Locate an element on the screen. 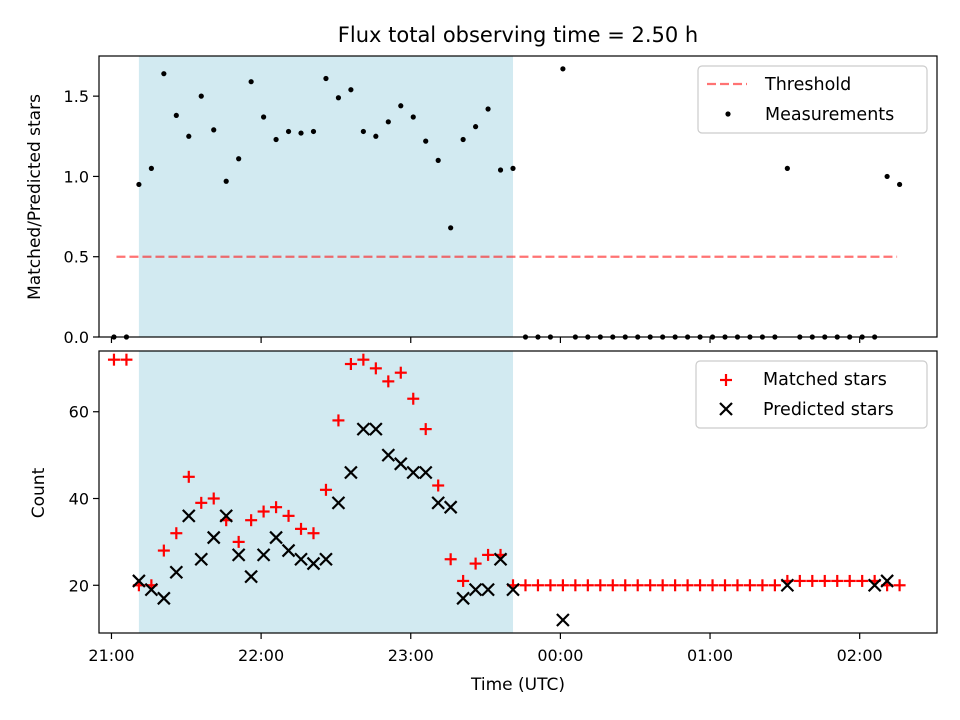  top-legend-frame is located at coordinates (812, 99).